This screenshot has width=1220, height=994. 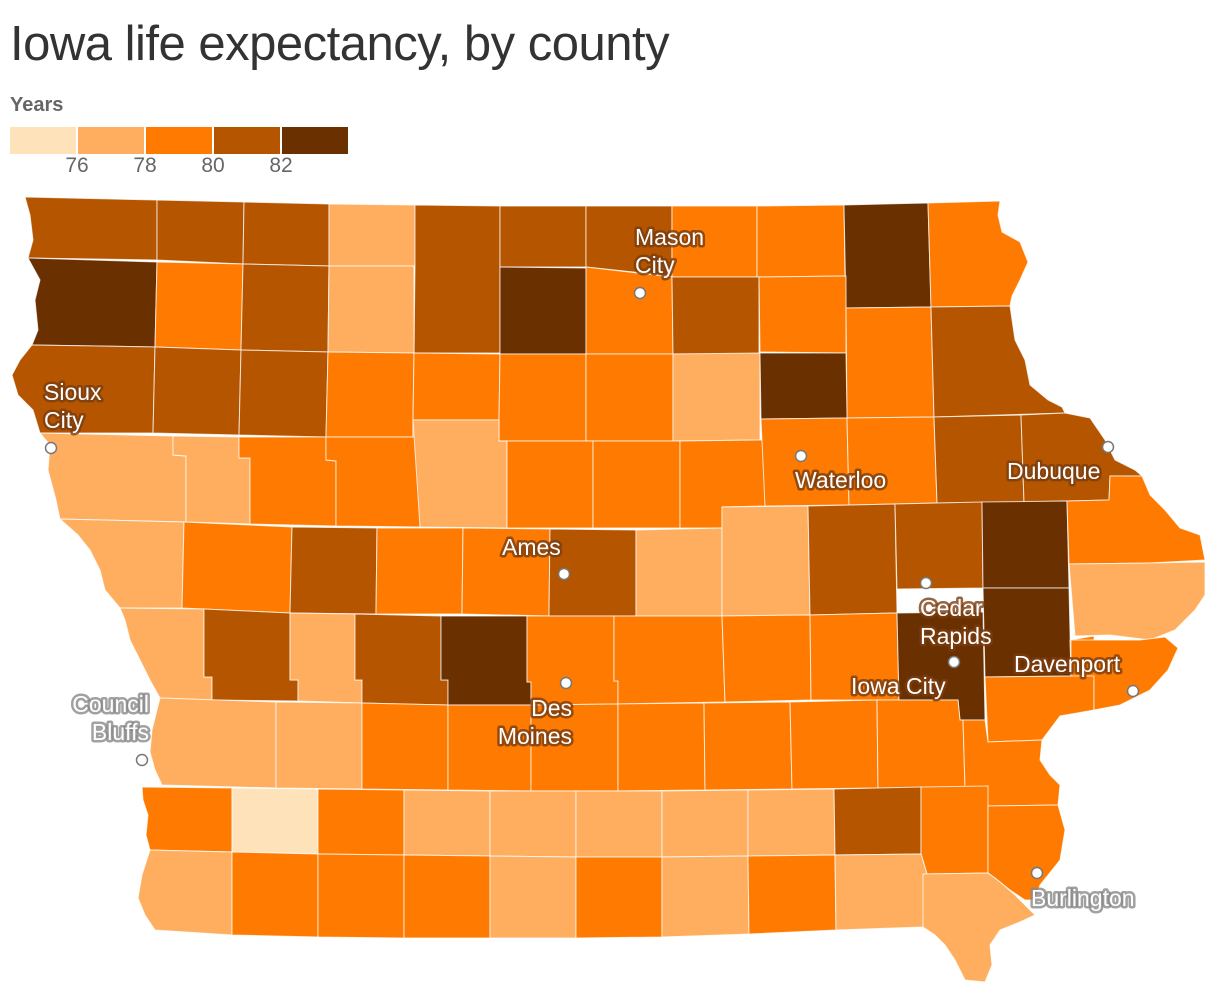 I want to click on city-label-mason-city: Mason City, so click(x=669, y=251).